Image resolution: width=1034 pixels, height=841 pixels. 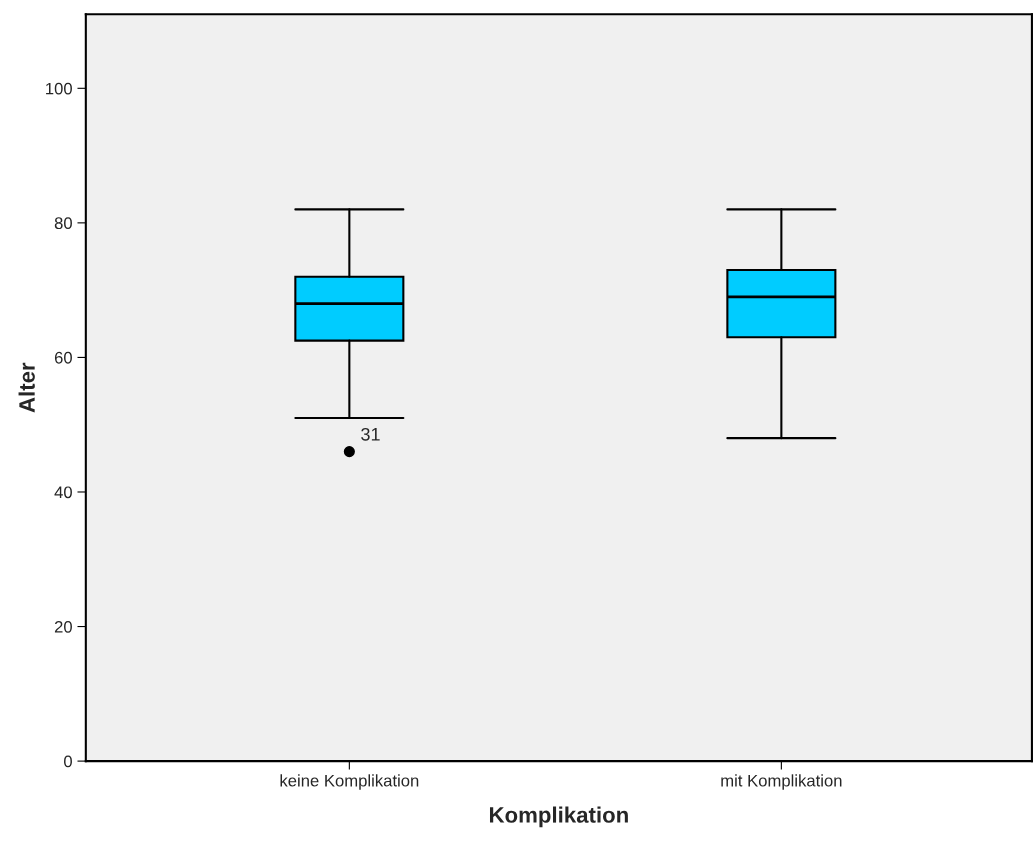 What do you see at coordinates (63, 492) in the screenshot?
I see `y-tick-label: 40` at bounding box center [63, 492].